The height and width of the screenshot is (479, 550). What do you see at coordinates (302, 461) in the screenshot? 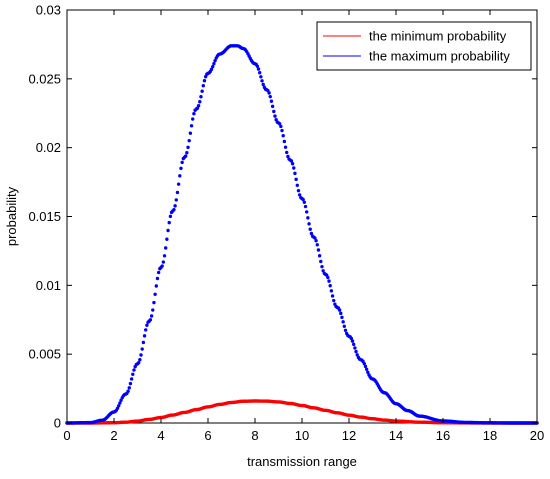
I see `x-axis-label: transmission range` at bounding box center [302, 461].